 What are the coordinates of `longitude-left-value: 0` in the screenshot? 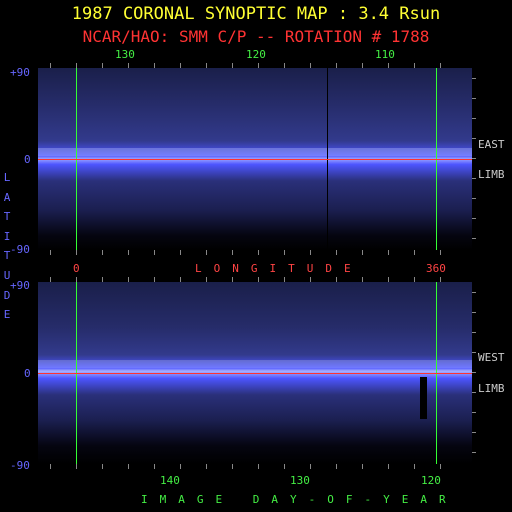 It's located at (76, 268).